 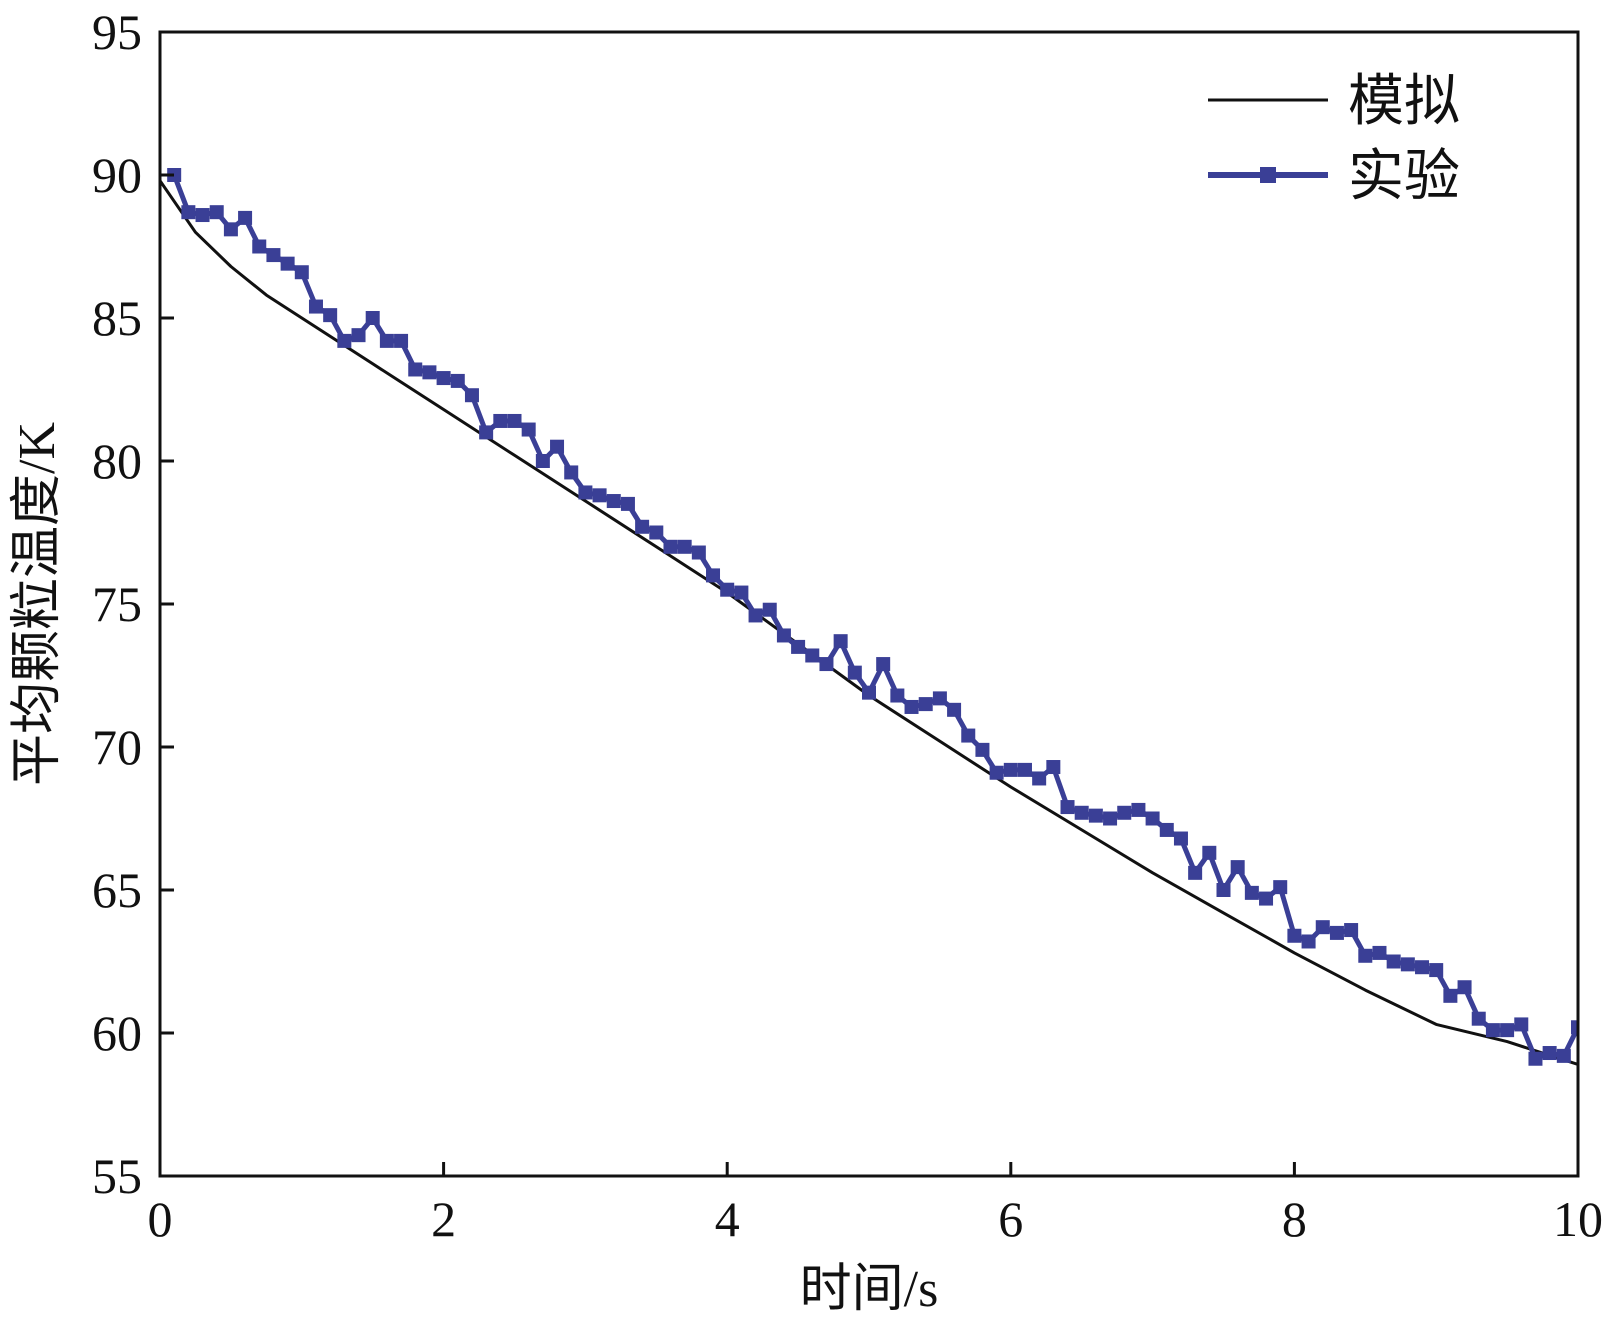 What do you see at coordinates (1294, 1219) in the screenshot?
I see `x-tick-label: 8` at bounding box center [1294, 1219].